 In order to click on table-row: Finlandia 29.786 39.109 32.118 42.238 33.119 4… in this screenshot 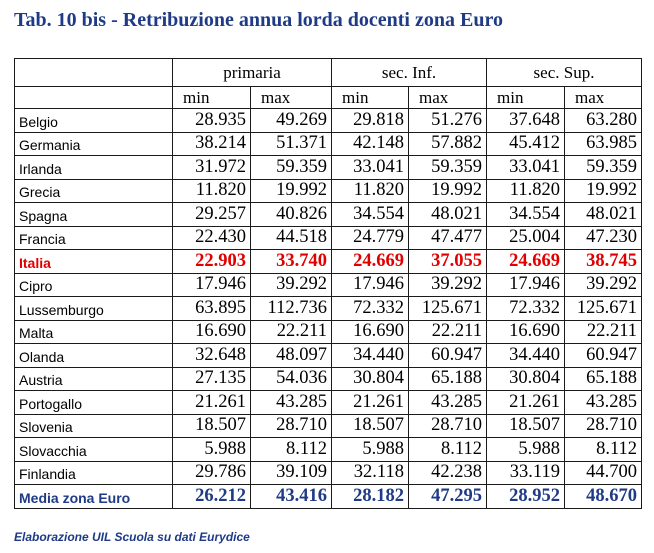, I will do `click(328, 472)`.